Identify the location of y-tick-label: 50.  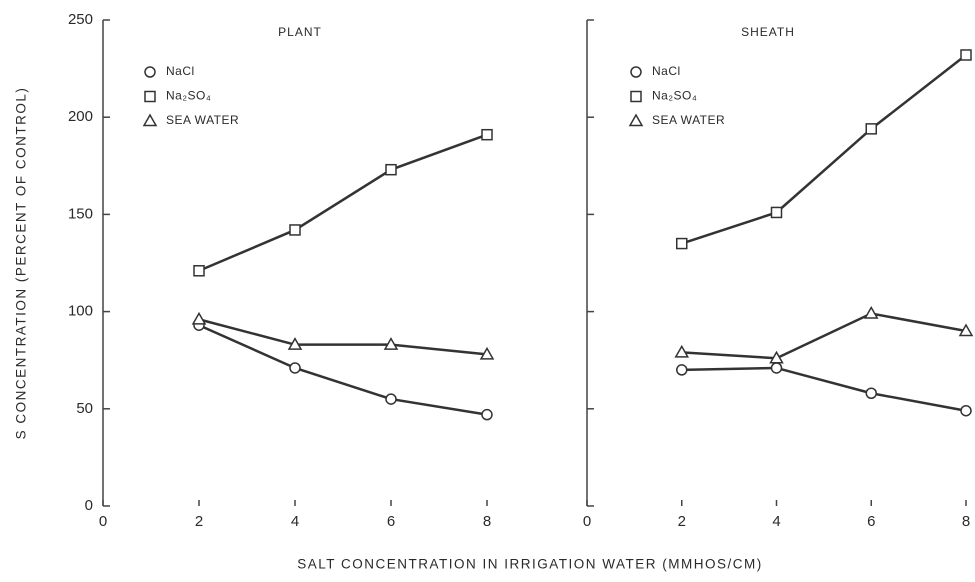
(84, 408).